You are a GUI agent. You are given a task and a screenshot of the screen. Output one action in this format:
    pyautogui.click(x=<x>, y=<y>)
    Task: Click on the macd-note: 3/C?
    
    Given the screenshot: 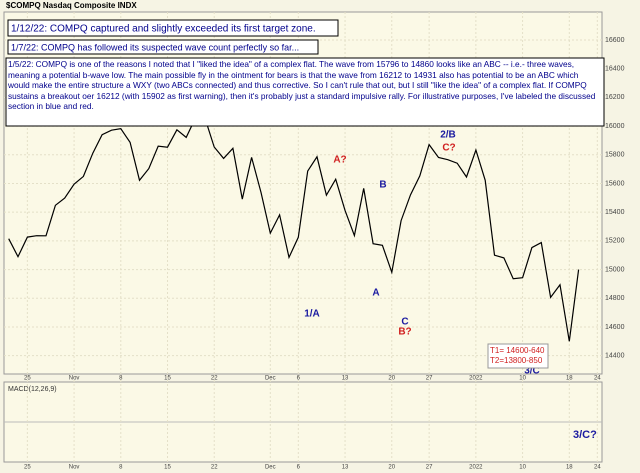 What is the action you would take?
    pyautogui.click(x=585, y=435)
    